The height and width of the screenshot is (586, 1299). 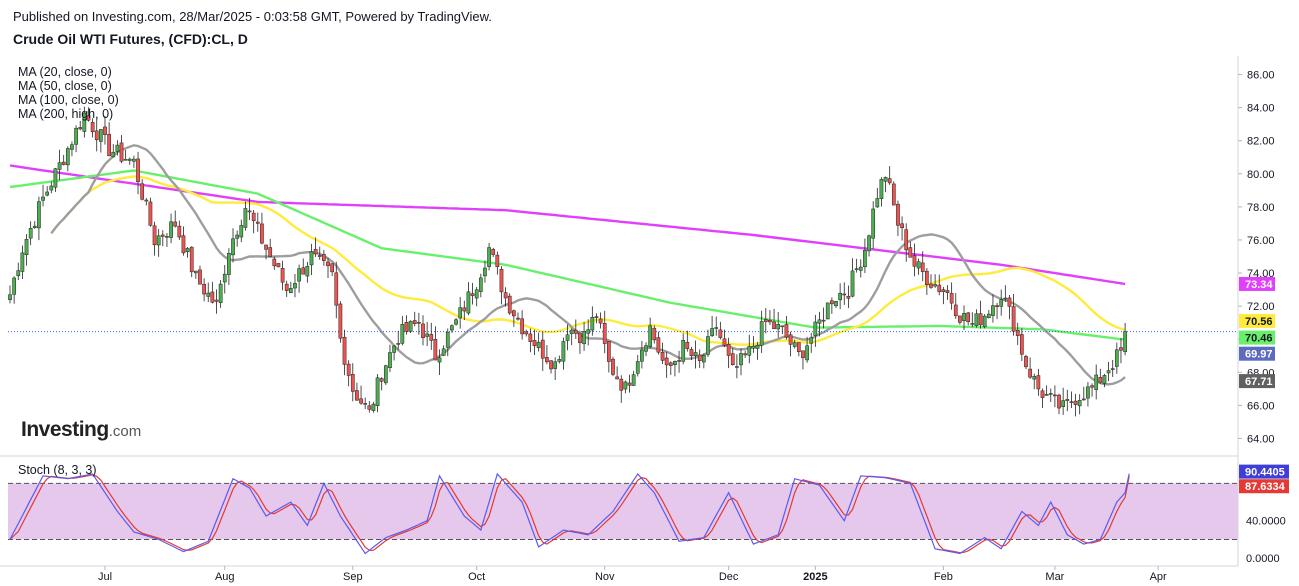 I want to click on time-tick-label: Sep, so click(x=353, y=577).